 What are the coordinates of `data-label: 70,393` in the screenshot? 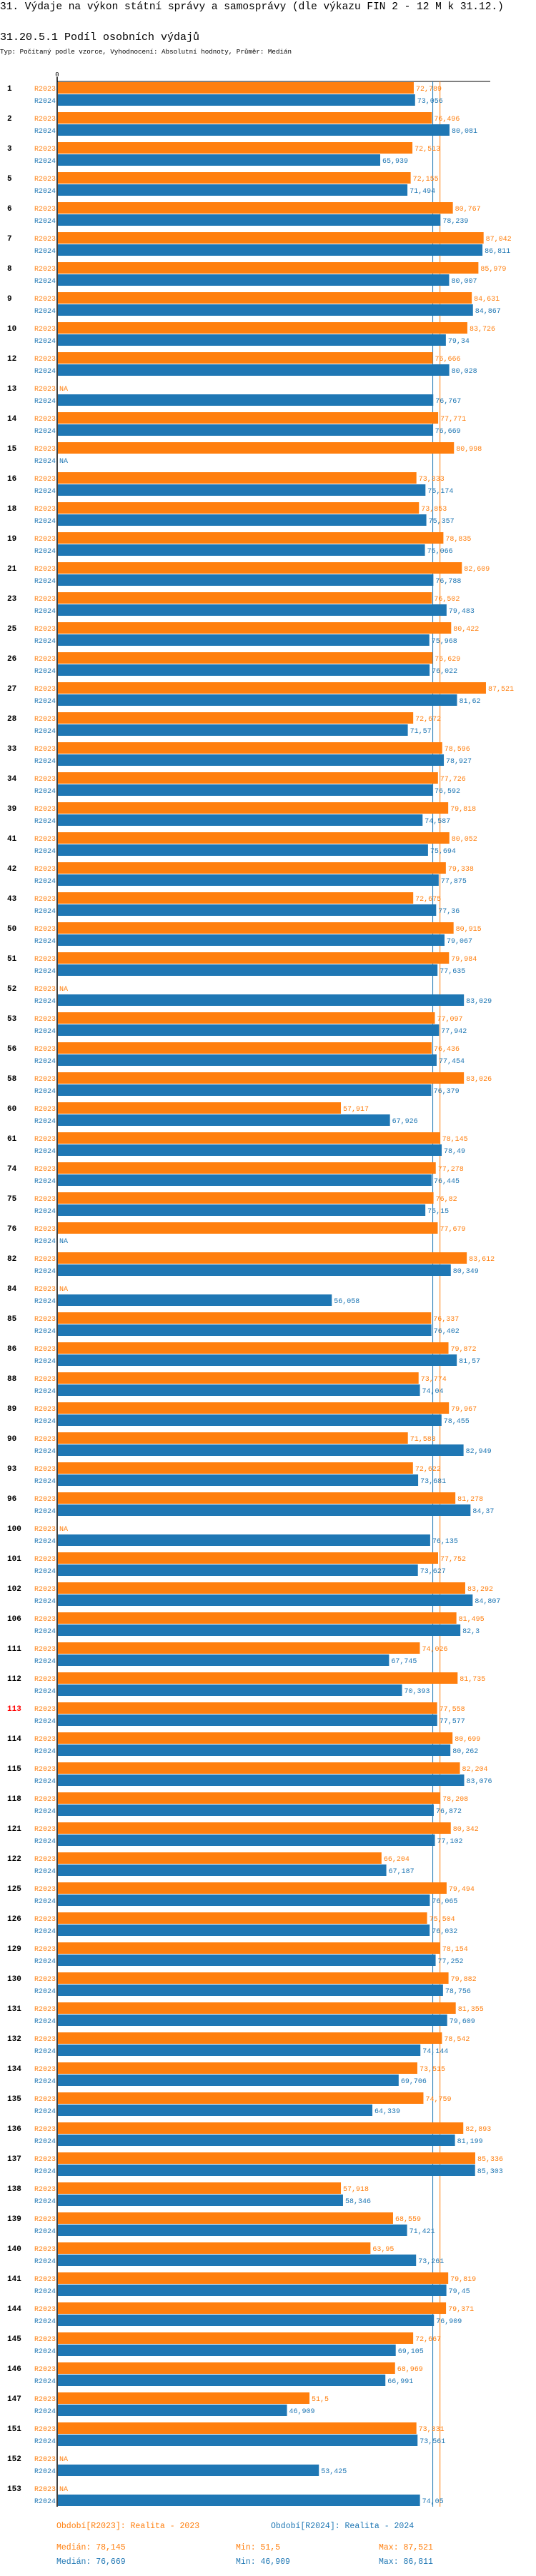 It's located at (417, 1692).